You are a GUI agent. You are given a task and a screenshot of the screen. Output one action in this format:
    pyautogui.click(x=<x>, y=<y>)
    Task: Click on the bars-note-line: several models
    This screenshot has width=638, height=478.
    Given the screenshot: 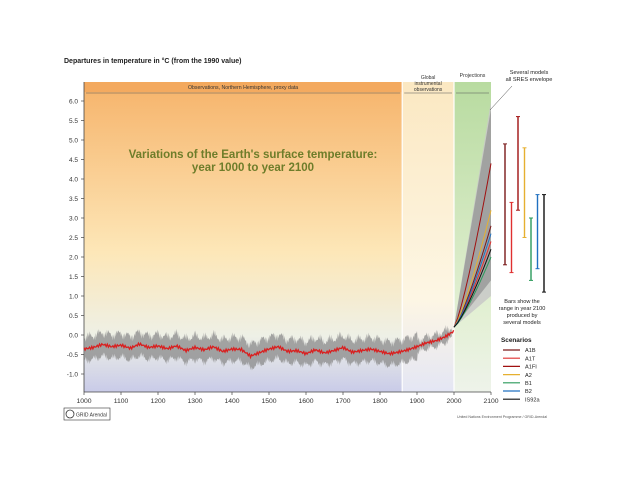 What is the action you would take?
    pyautogui.click(x=522, y=323)
    